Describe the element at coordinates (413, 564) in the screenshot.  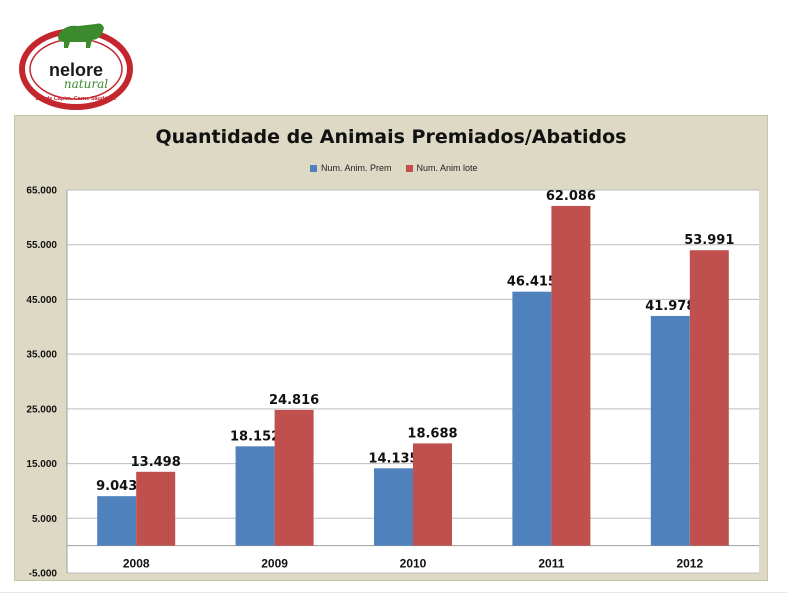
I see `x-tick-label-2010: 2010` at that location.